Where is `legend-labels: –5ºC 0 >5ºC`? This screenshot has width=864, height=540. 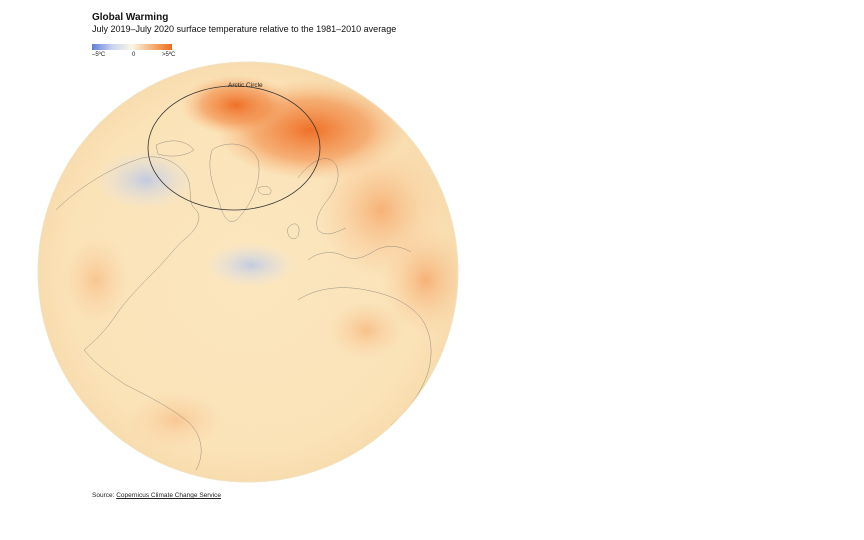 legend-labels: –5ºC 0 >5ºC is located at coordinates (134, 55).